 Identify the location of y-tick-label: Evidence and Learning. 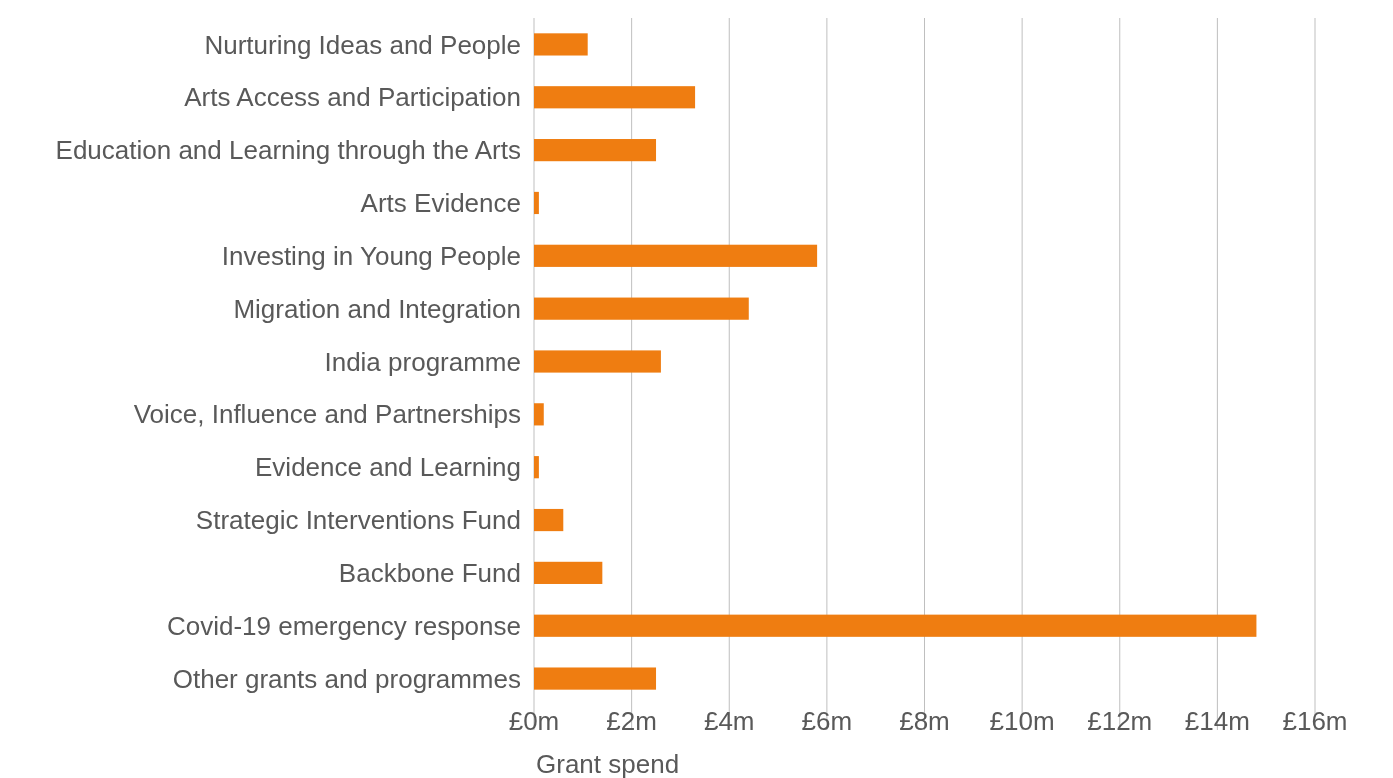
(388, 467).